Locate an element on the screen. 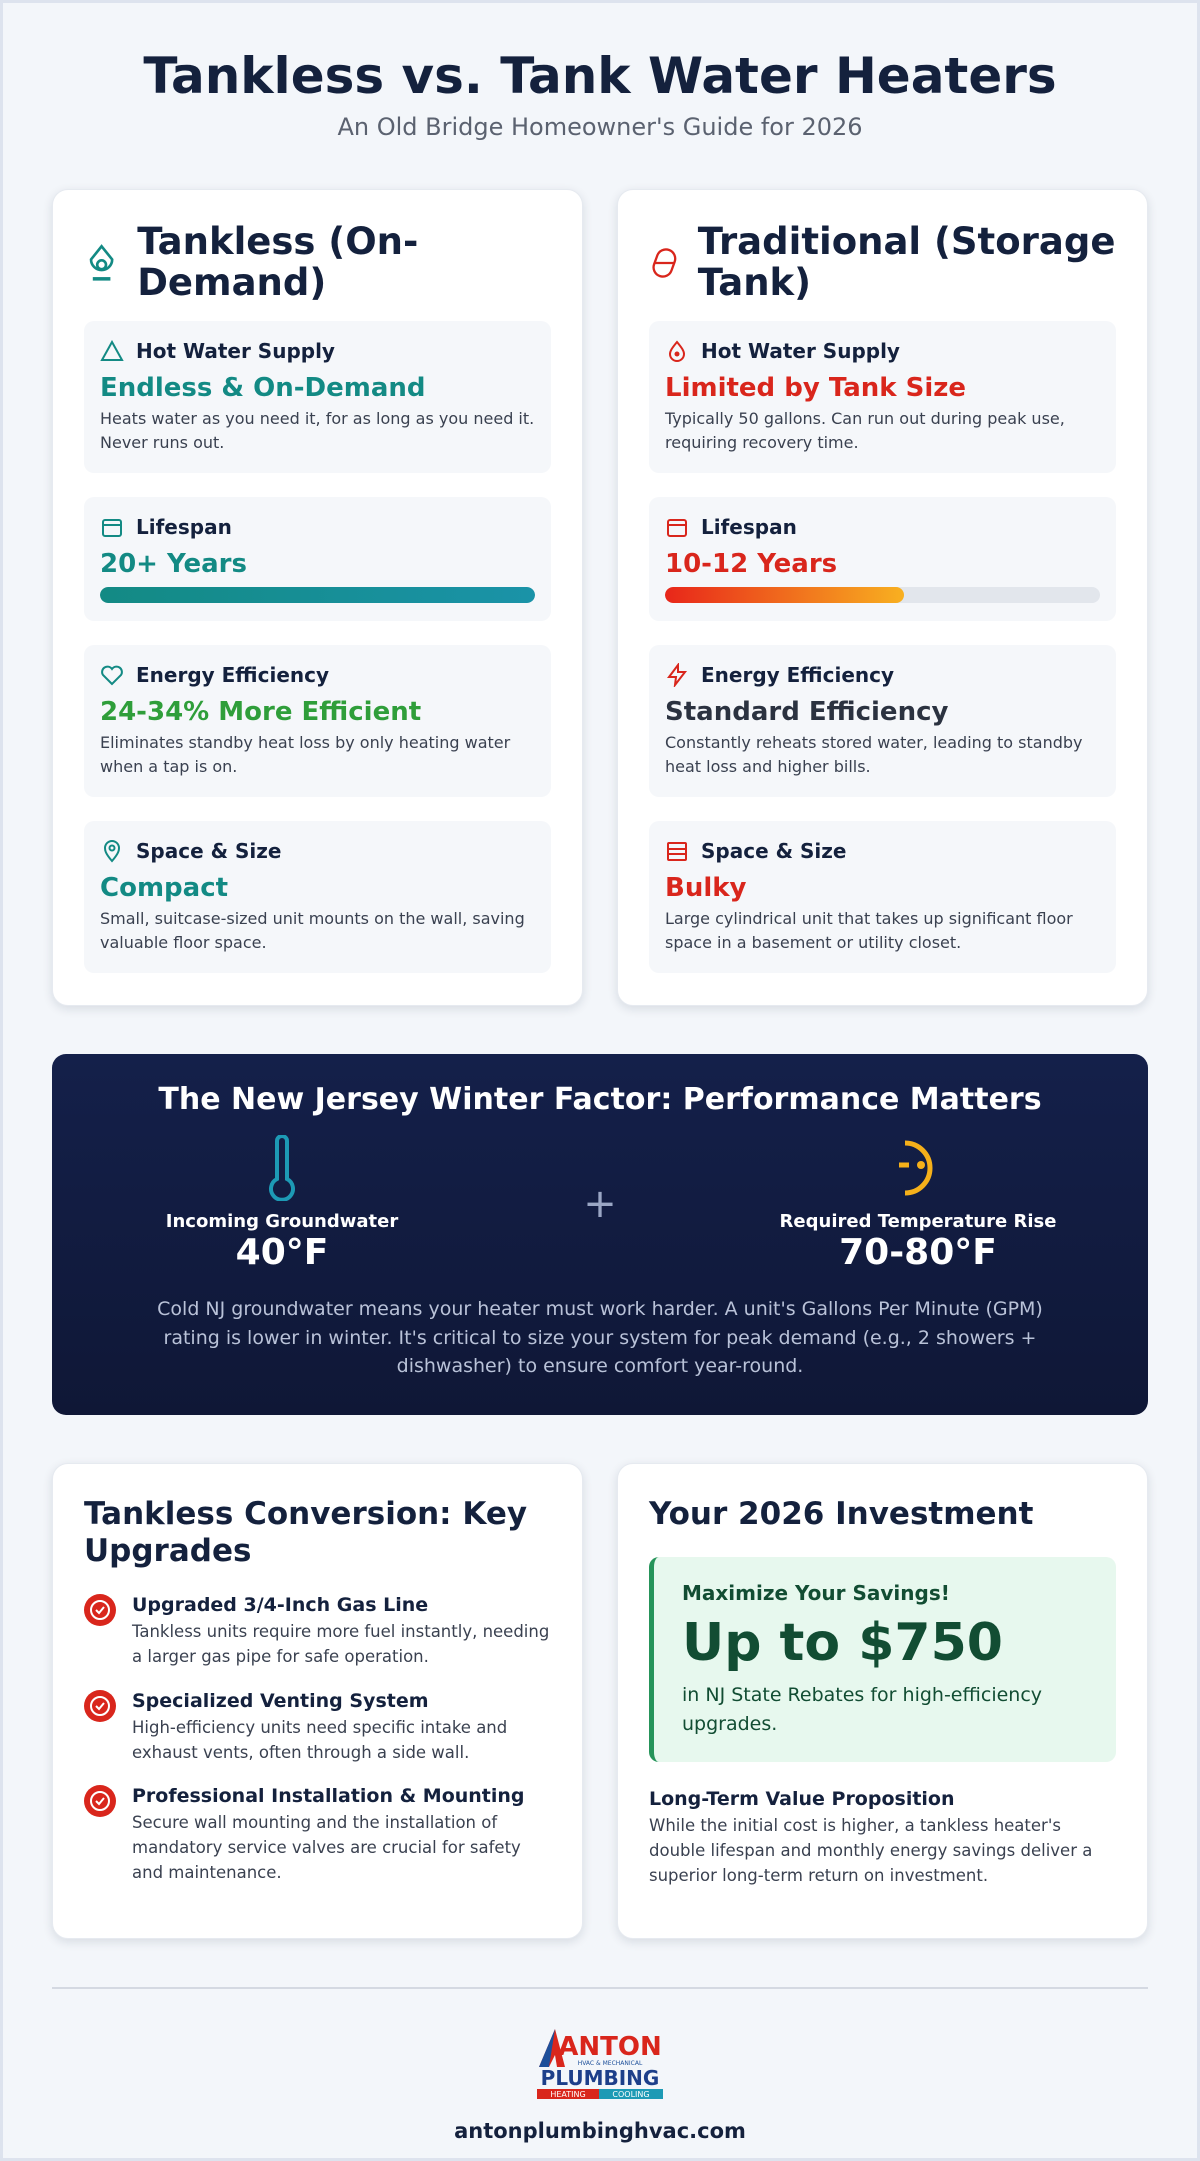 The width and height of the screenshot is (1200, 2161). card-title: Traditional (Storage Tank) is located at coordinates (906, 262).